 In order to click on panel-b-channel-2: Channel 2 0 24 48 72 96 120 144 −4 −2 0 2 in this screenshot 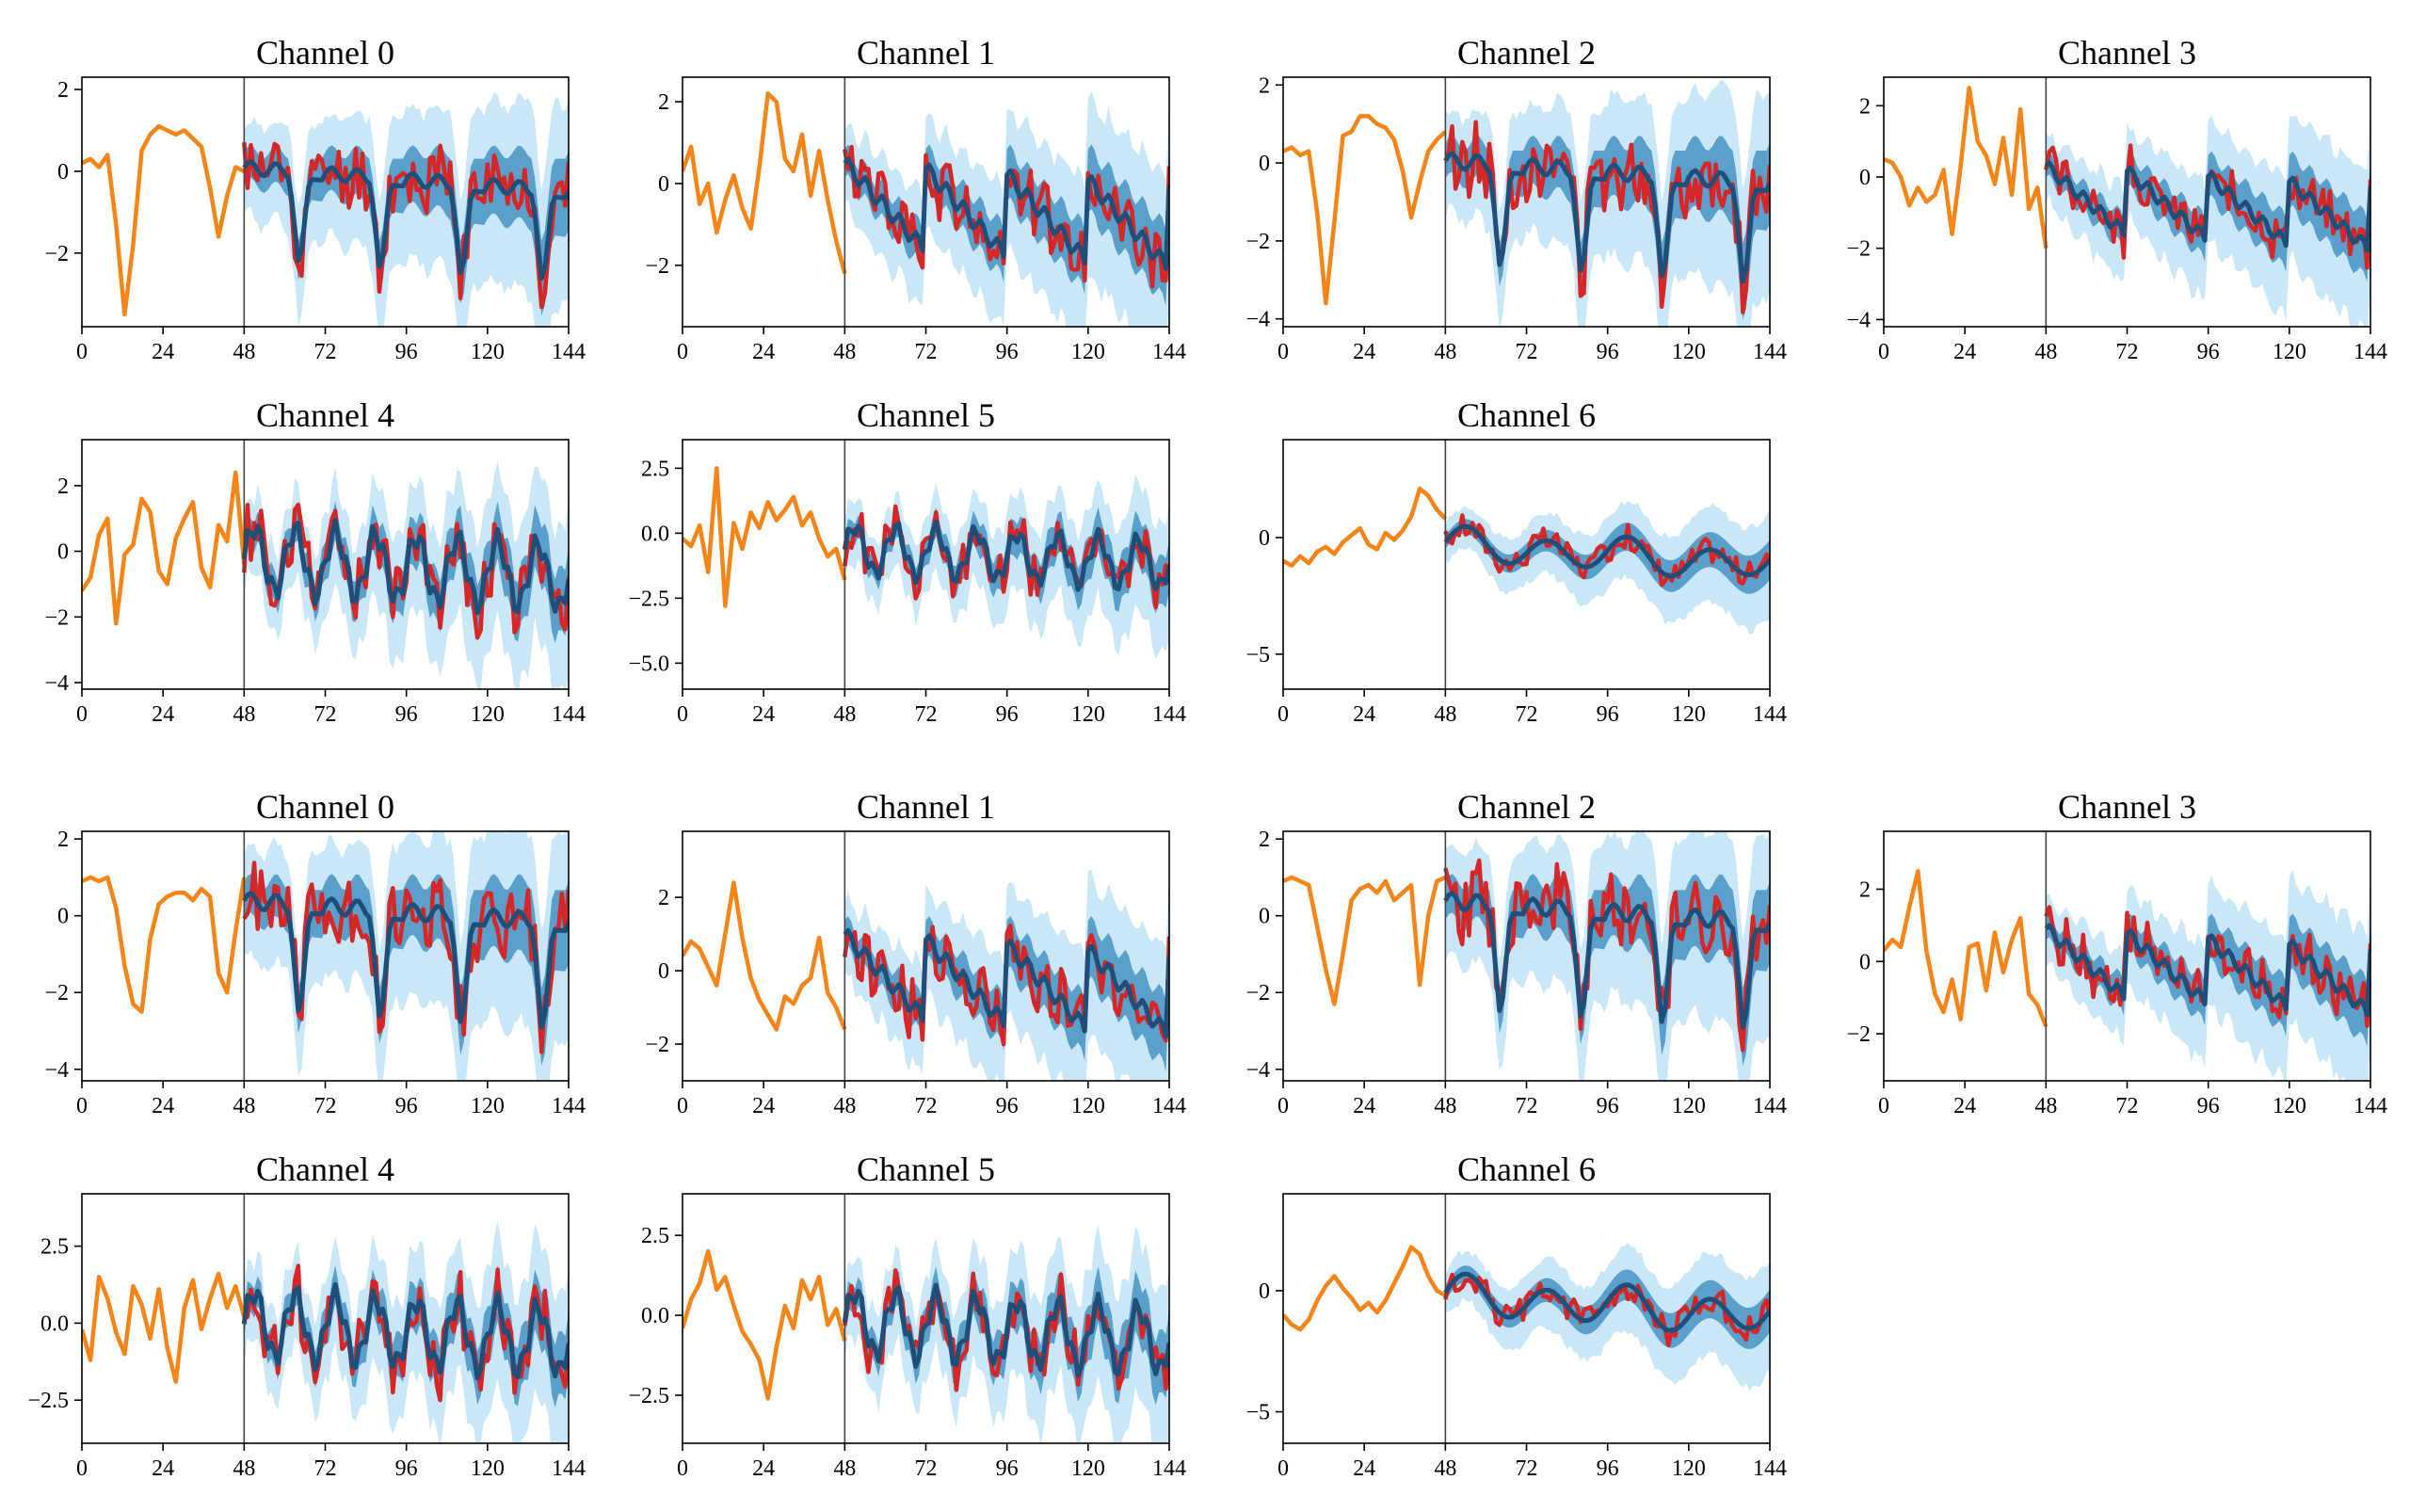, I will do `click(1516, 953)`.